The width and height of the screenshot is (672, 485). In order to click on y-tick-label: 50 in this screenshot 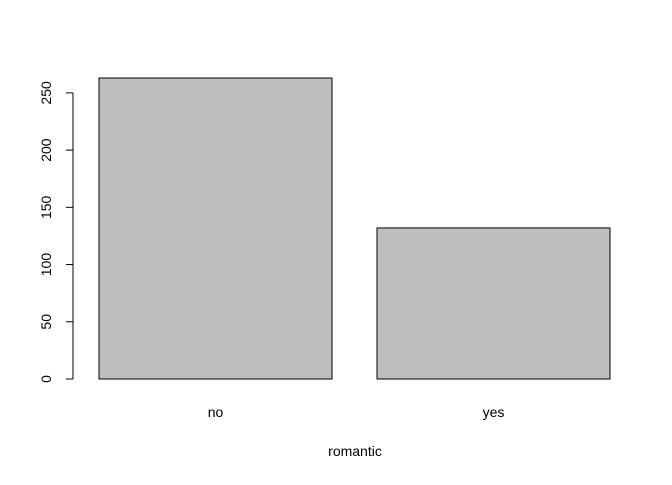, I will do `click(46, 322)`.